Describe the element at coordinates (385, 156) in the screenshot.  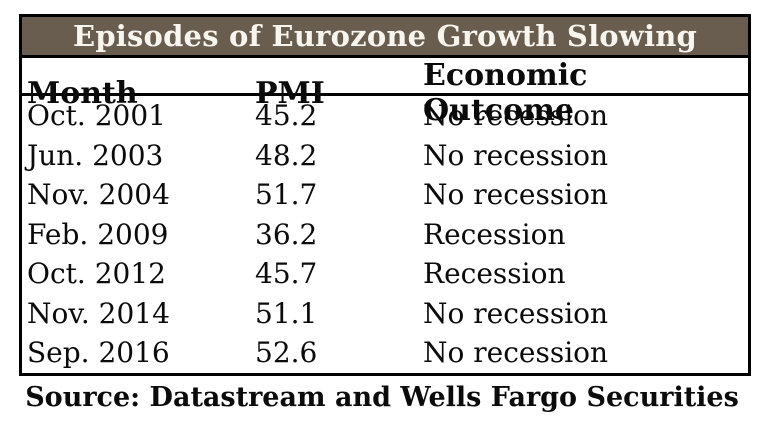
I see `table-row: Jun. 2003 48.2 No recession` at that location.